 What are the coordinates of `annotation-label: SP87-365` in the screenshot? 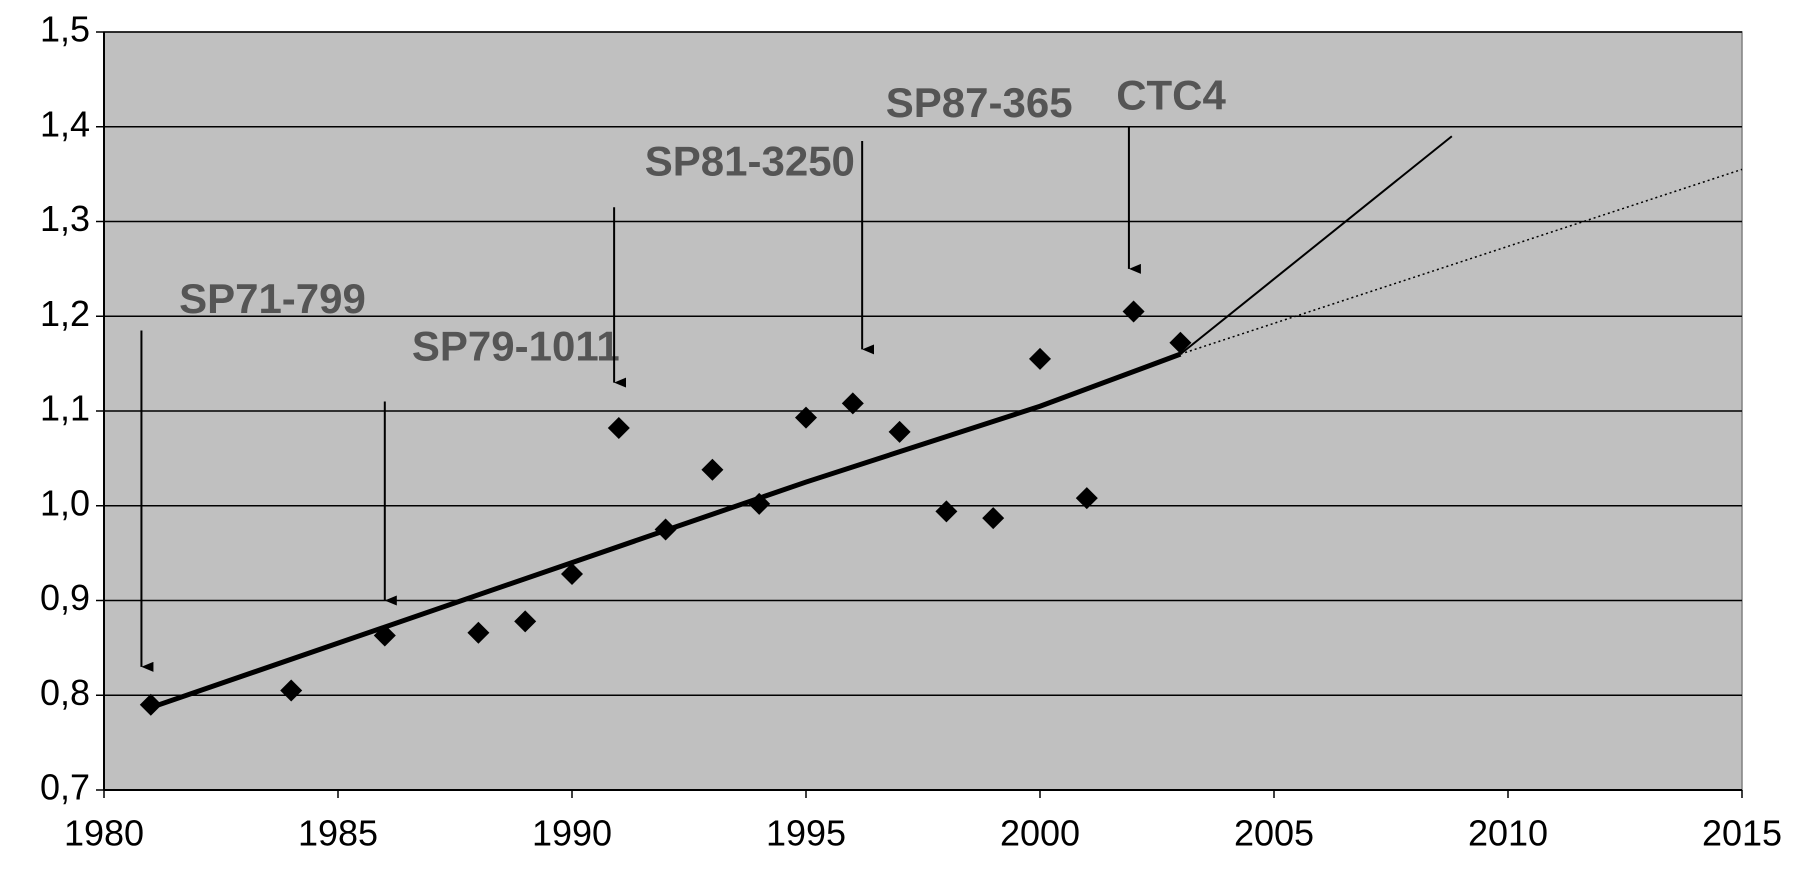 It's located at (979, 102).